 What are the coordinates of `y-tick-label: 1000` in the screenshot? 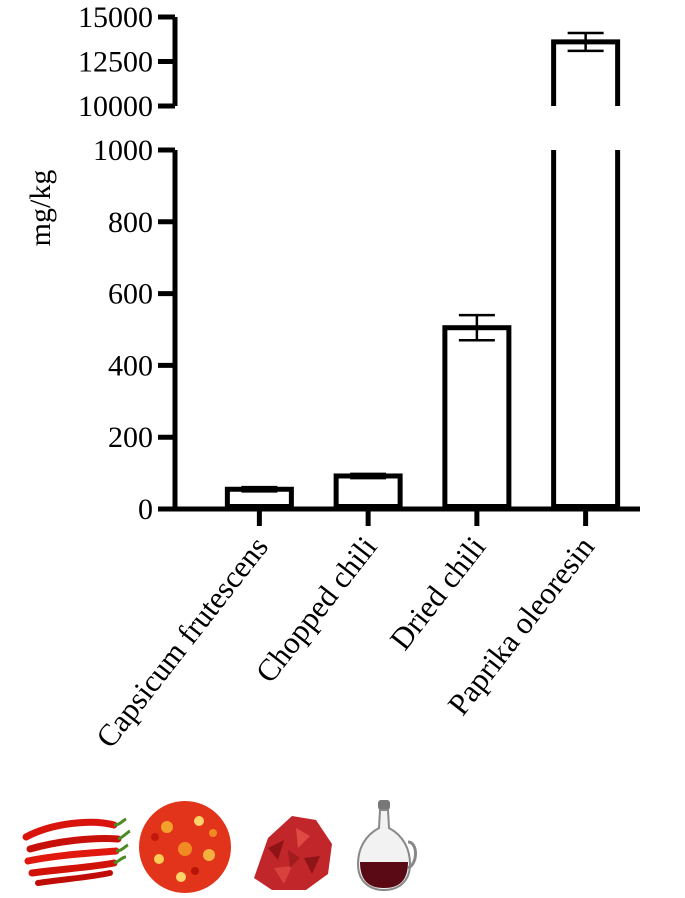 It's located at (123, 150).